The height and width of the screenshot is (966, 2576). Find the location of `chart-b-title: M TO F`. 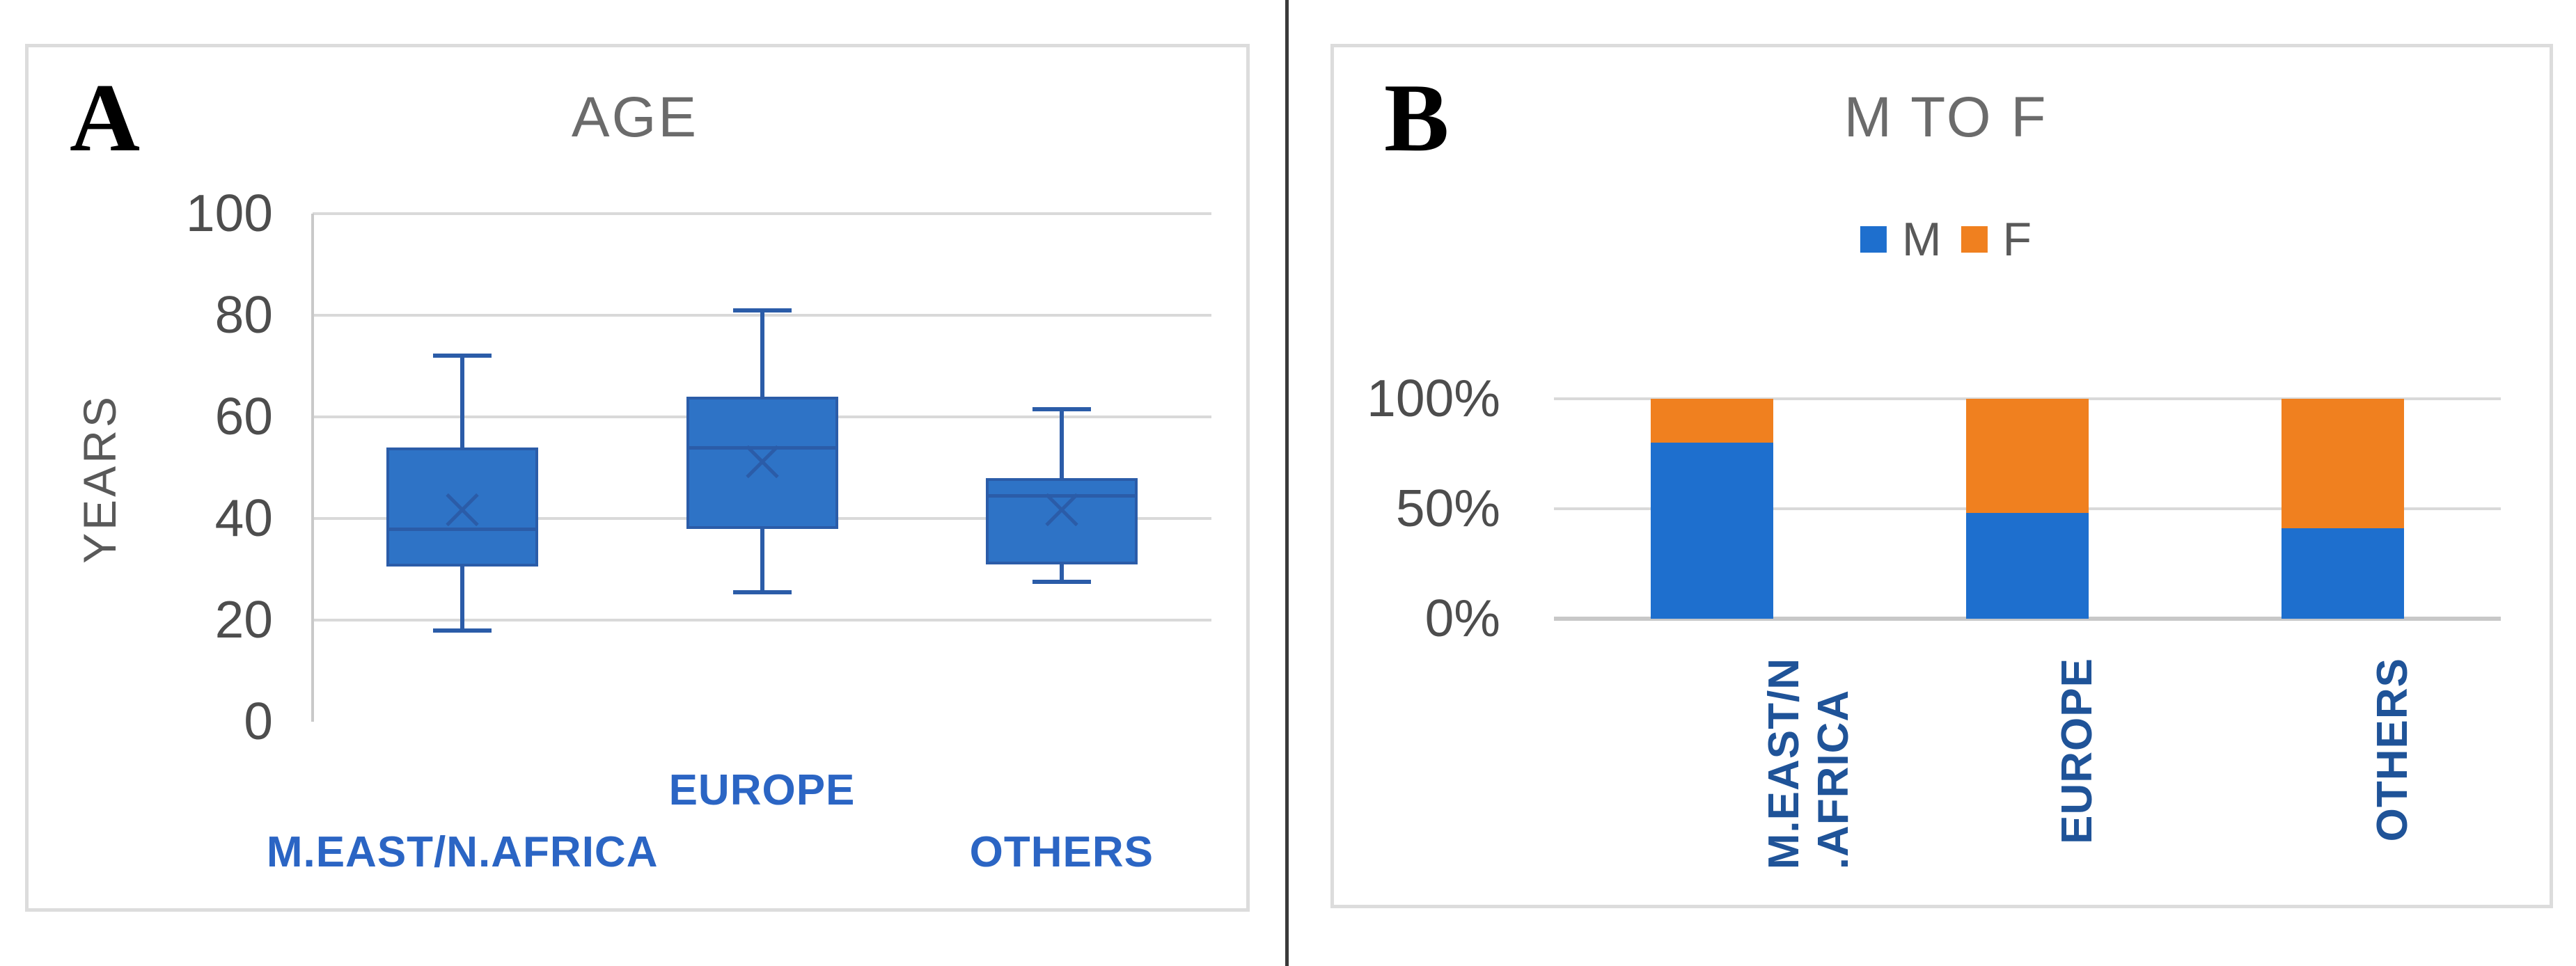

chart-b-title: M TO F is located at coordinates (1946, 117).